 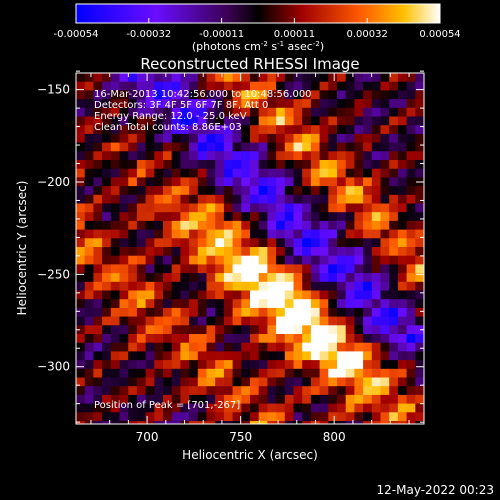 I want to click on annotation-peak: Position of Peak = [701,-267], so click(x=167, y=405).